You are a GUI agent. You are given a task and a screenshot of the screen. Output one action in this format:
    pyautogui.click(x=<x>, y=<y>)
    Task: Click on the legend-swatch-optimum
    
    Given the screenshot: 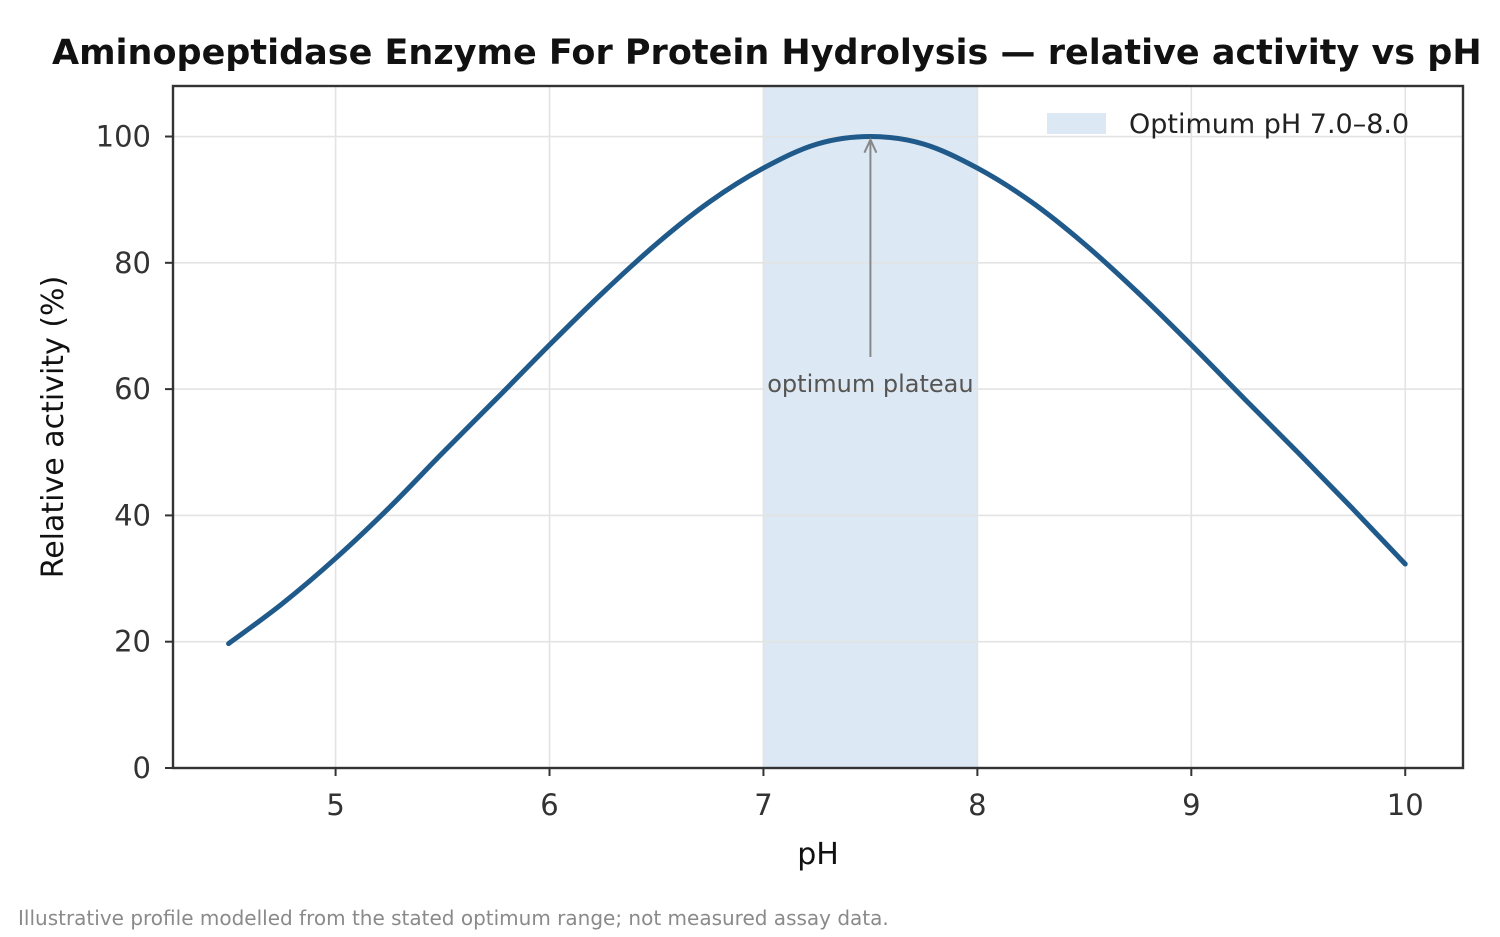 What is the action you would take?
    pyautogui.click(x=1076, y=123)
    